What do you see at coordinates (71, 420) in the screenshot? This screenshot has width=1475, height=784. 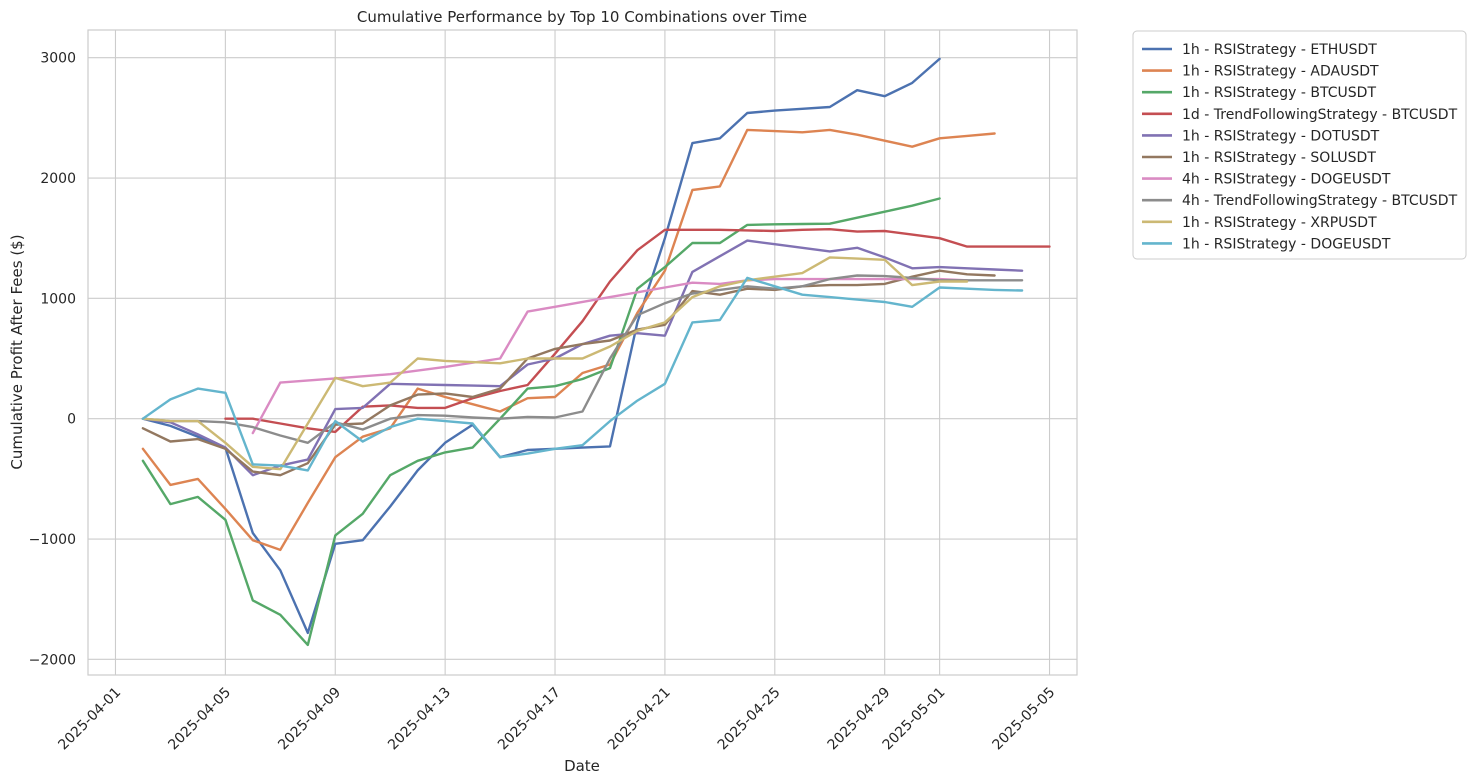 I see `y-tick-label: 0` at bounding box center [71, 420].